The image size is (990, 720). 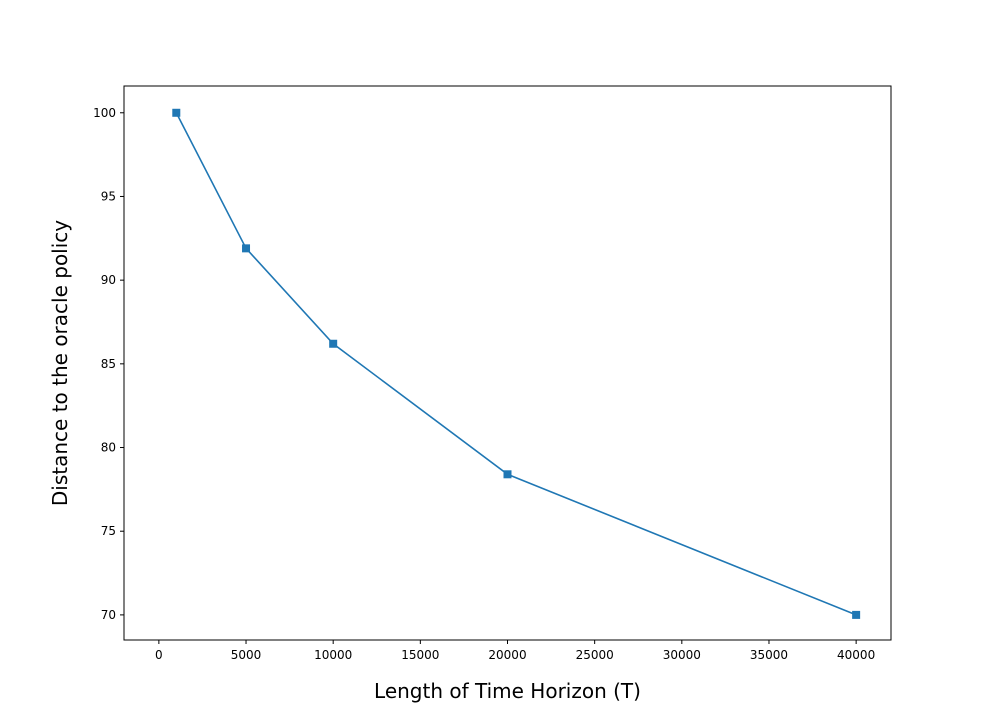 What do you see at coordinates (420, 655) in the screenshot?
I see `x-tick-label: 15000` at bounding box center [420, 655].